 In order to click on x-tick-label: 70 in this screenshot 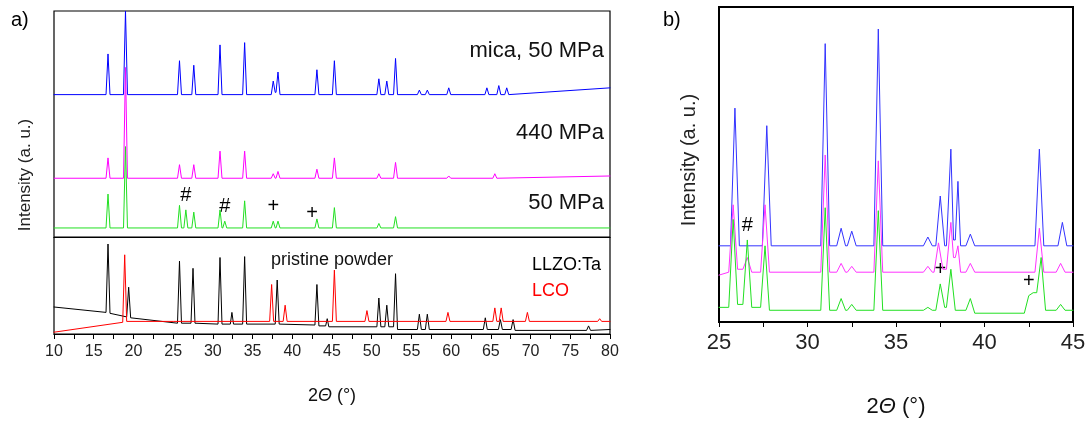, I will do `click(530, 350)`.